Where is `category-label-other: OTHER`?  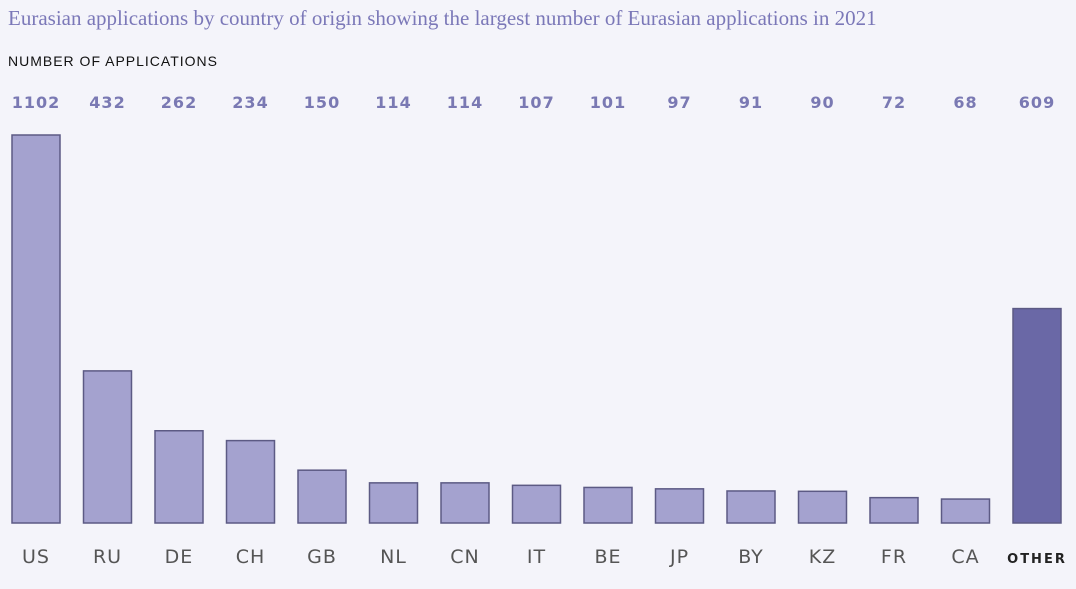 category-label-other: OTHER is located at coordinates (1037, 559).